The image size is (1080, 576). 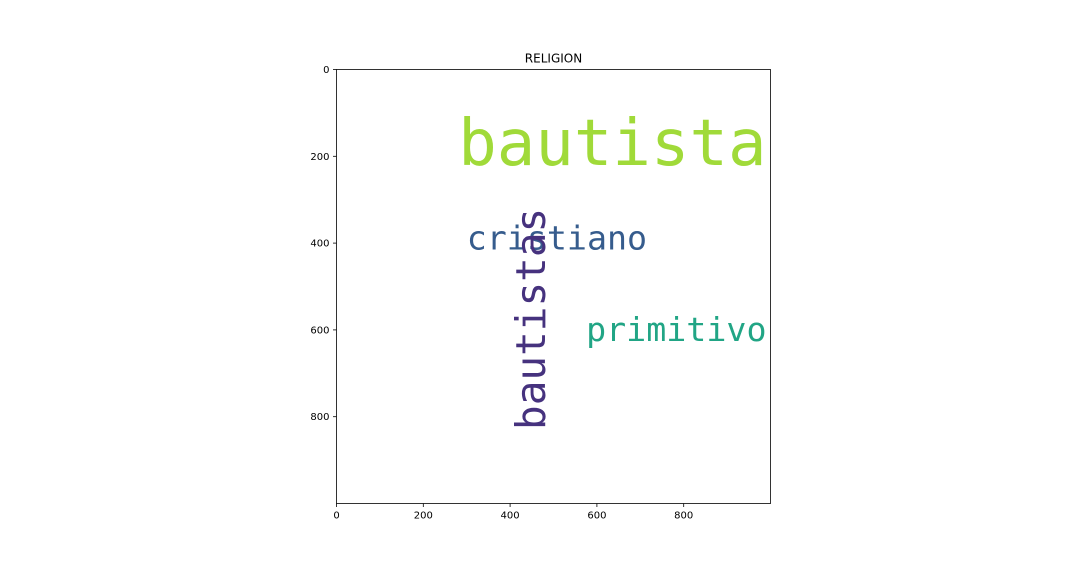 I want to click on y-tick-label: 200, so click(x=319, y=157).